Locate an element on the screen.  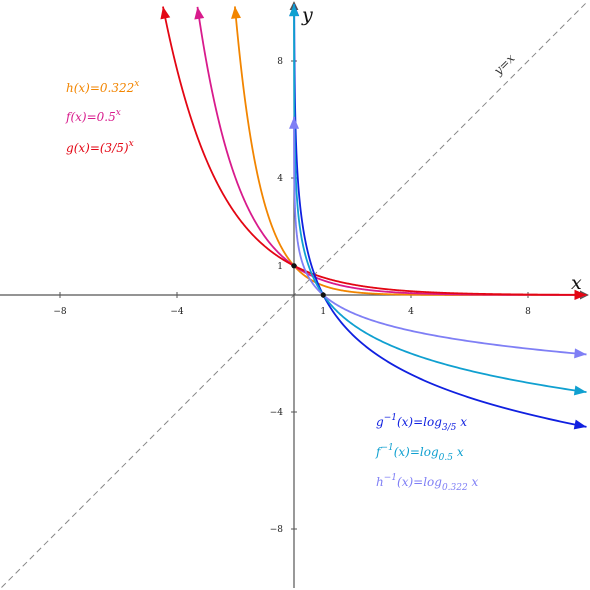
legend-argument: (x)=0.5 is located at coordinates (92, 117).